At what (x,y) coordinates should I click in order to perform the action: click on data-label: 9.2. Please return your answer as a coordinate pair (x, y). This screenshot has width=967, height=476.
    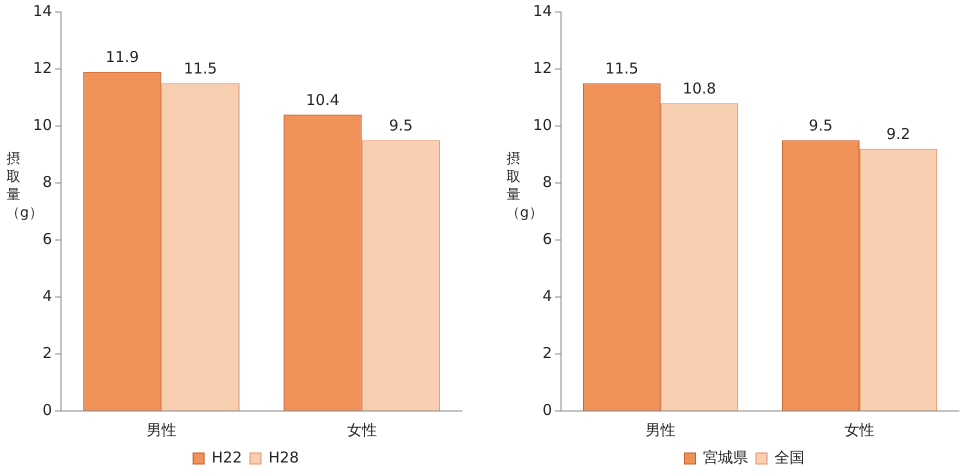
    Looking at the image, I should click on (898, 134).